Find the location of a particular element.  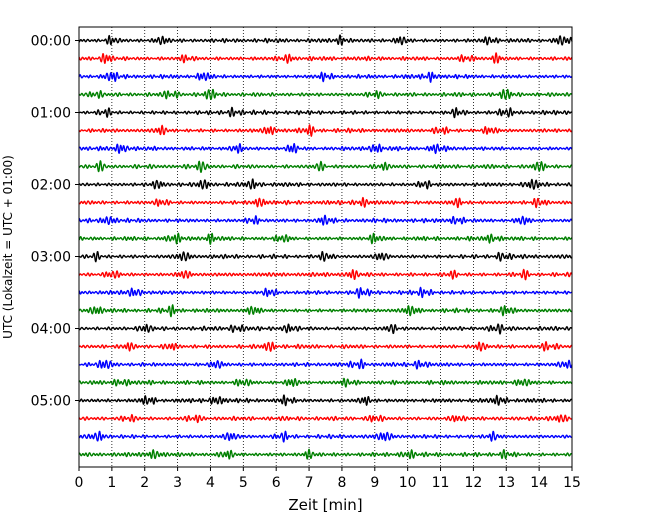

x-tick-label: 5 is located at coordinates (243, 483).